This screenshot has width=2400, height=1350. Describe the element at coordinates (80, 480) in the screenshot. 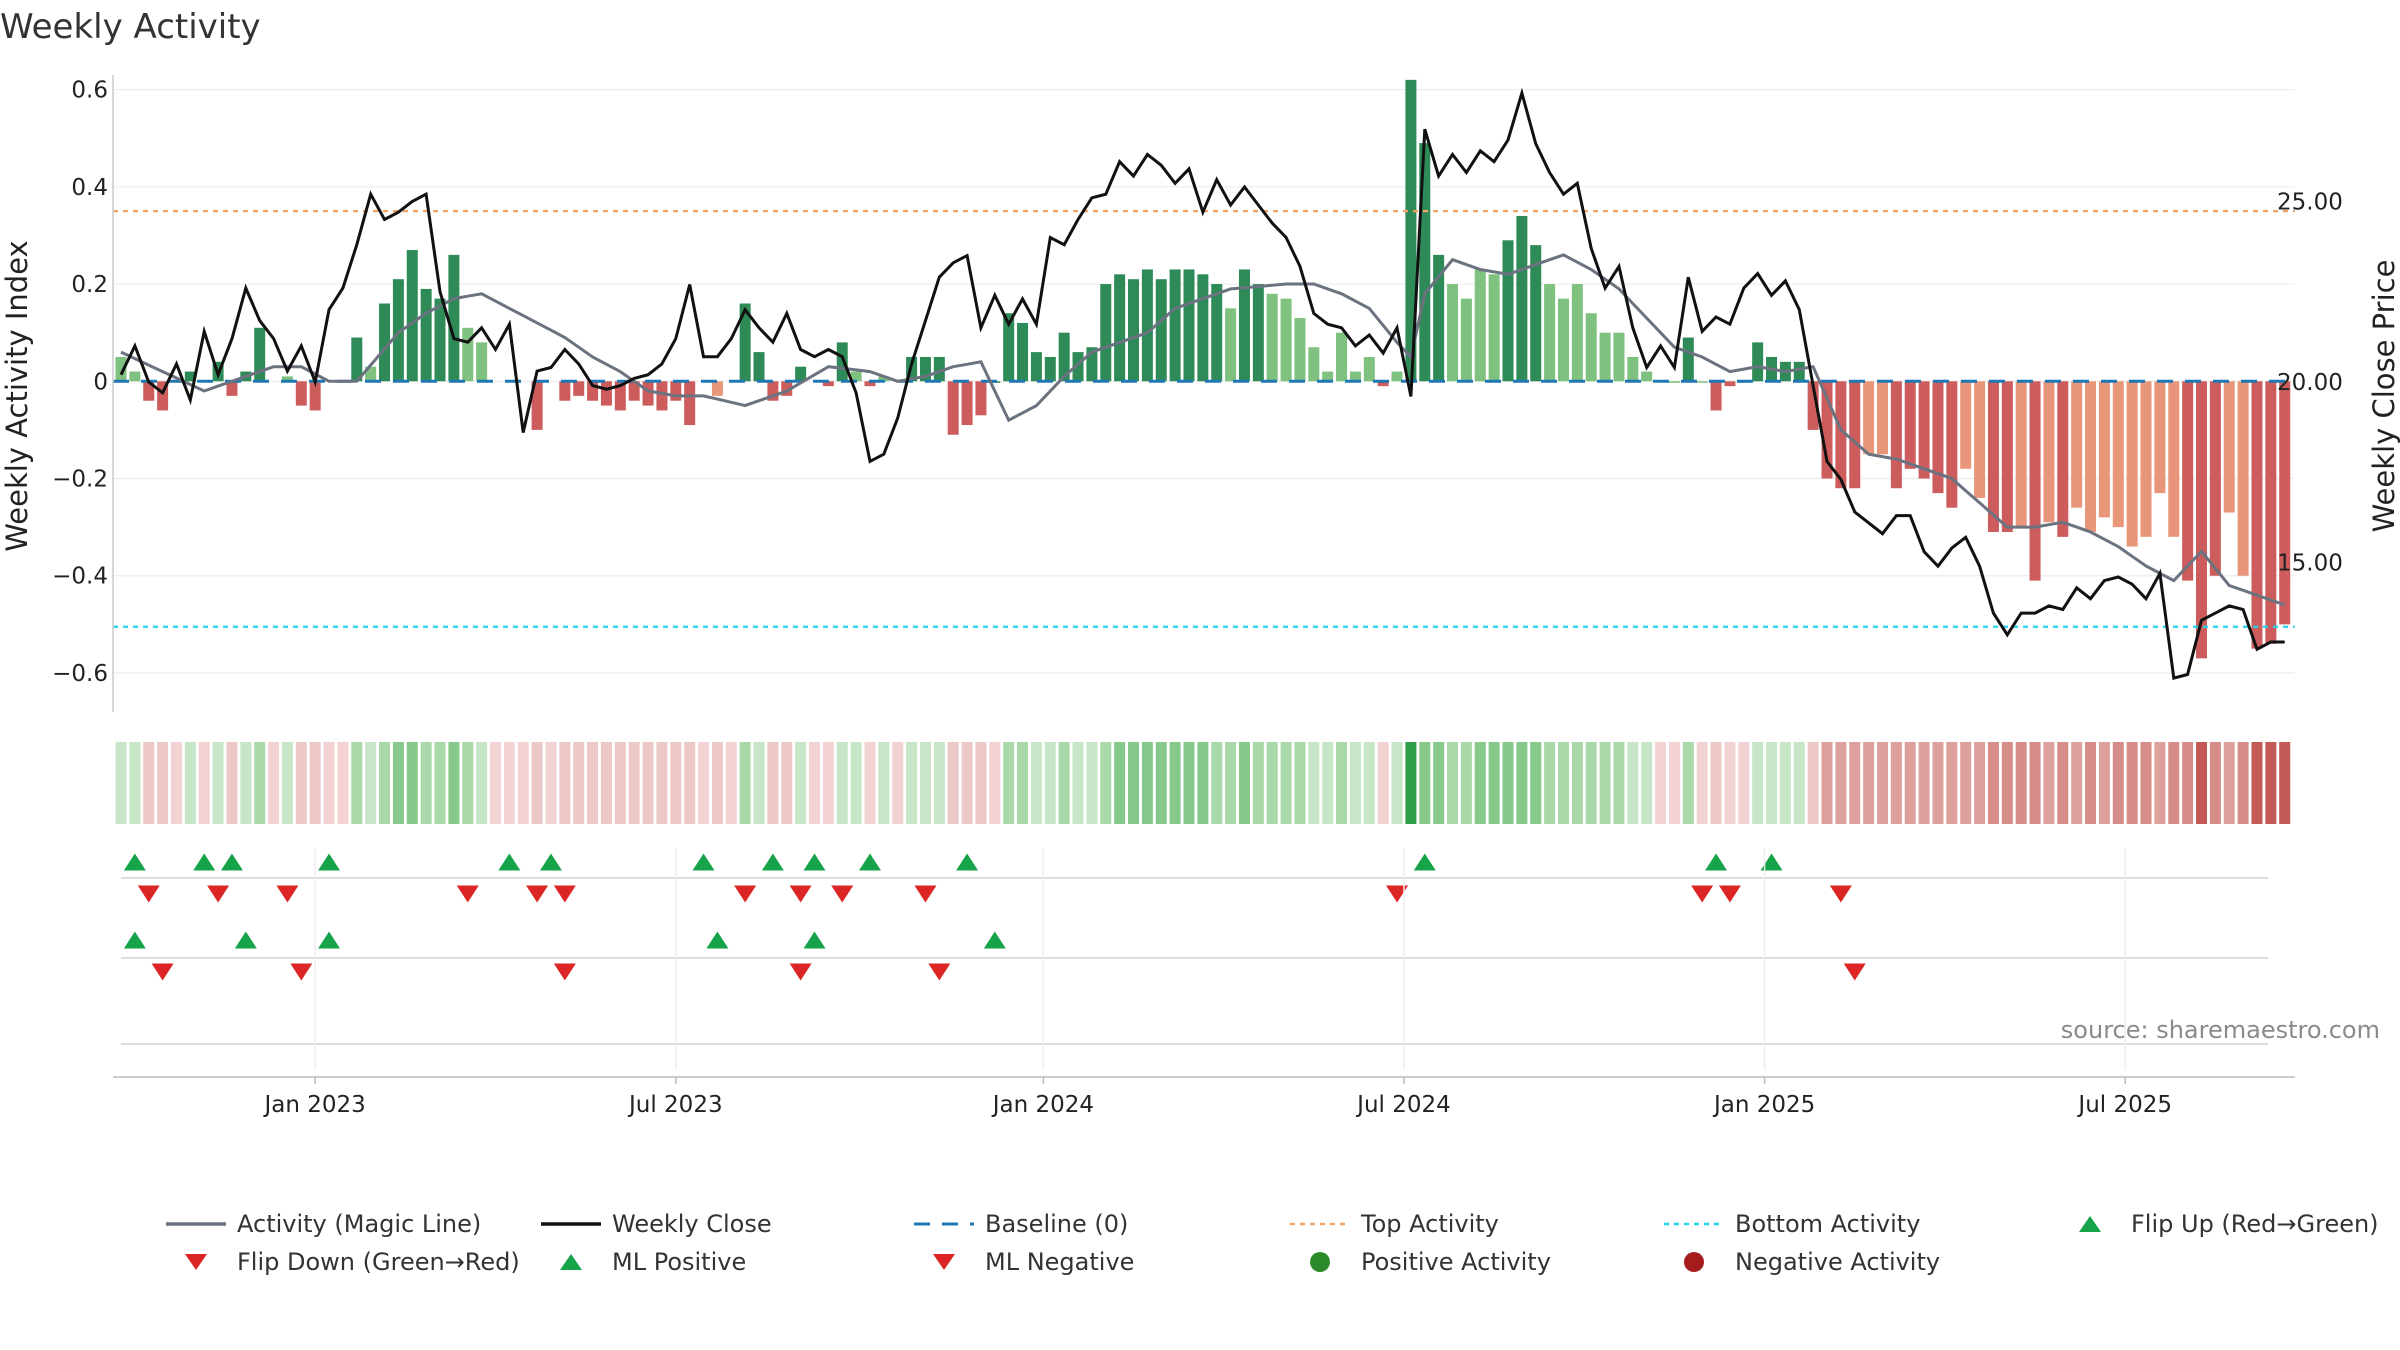

I see `y-tick-label: −0.2` at that location.